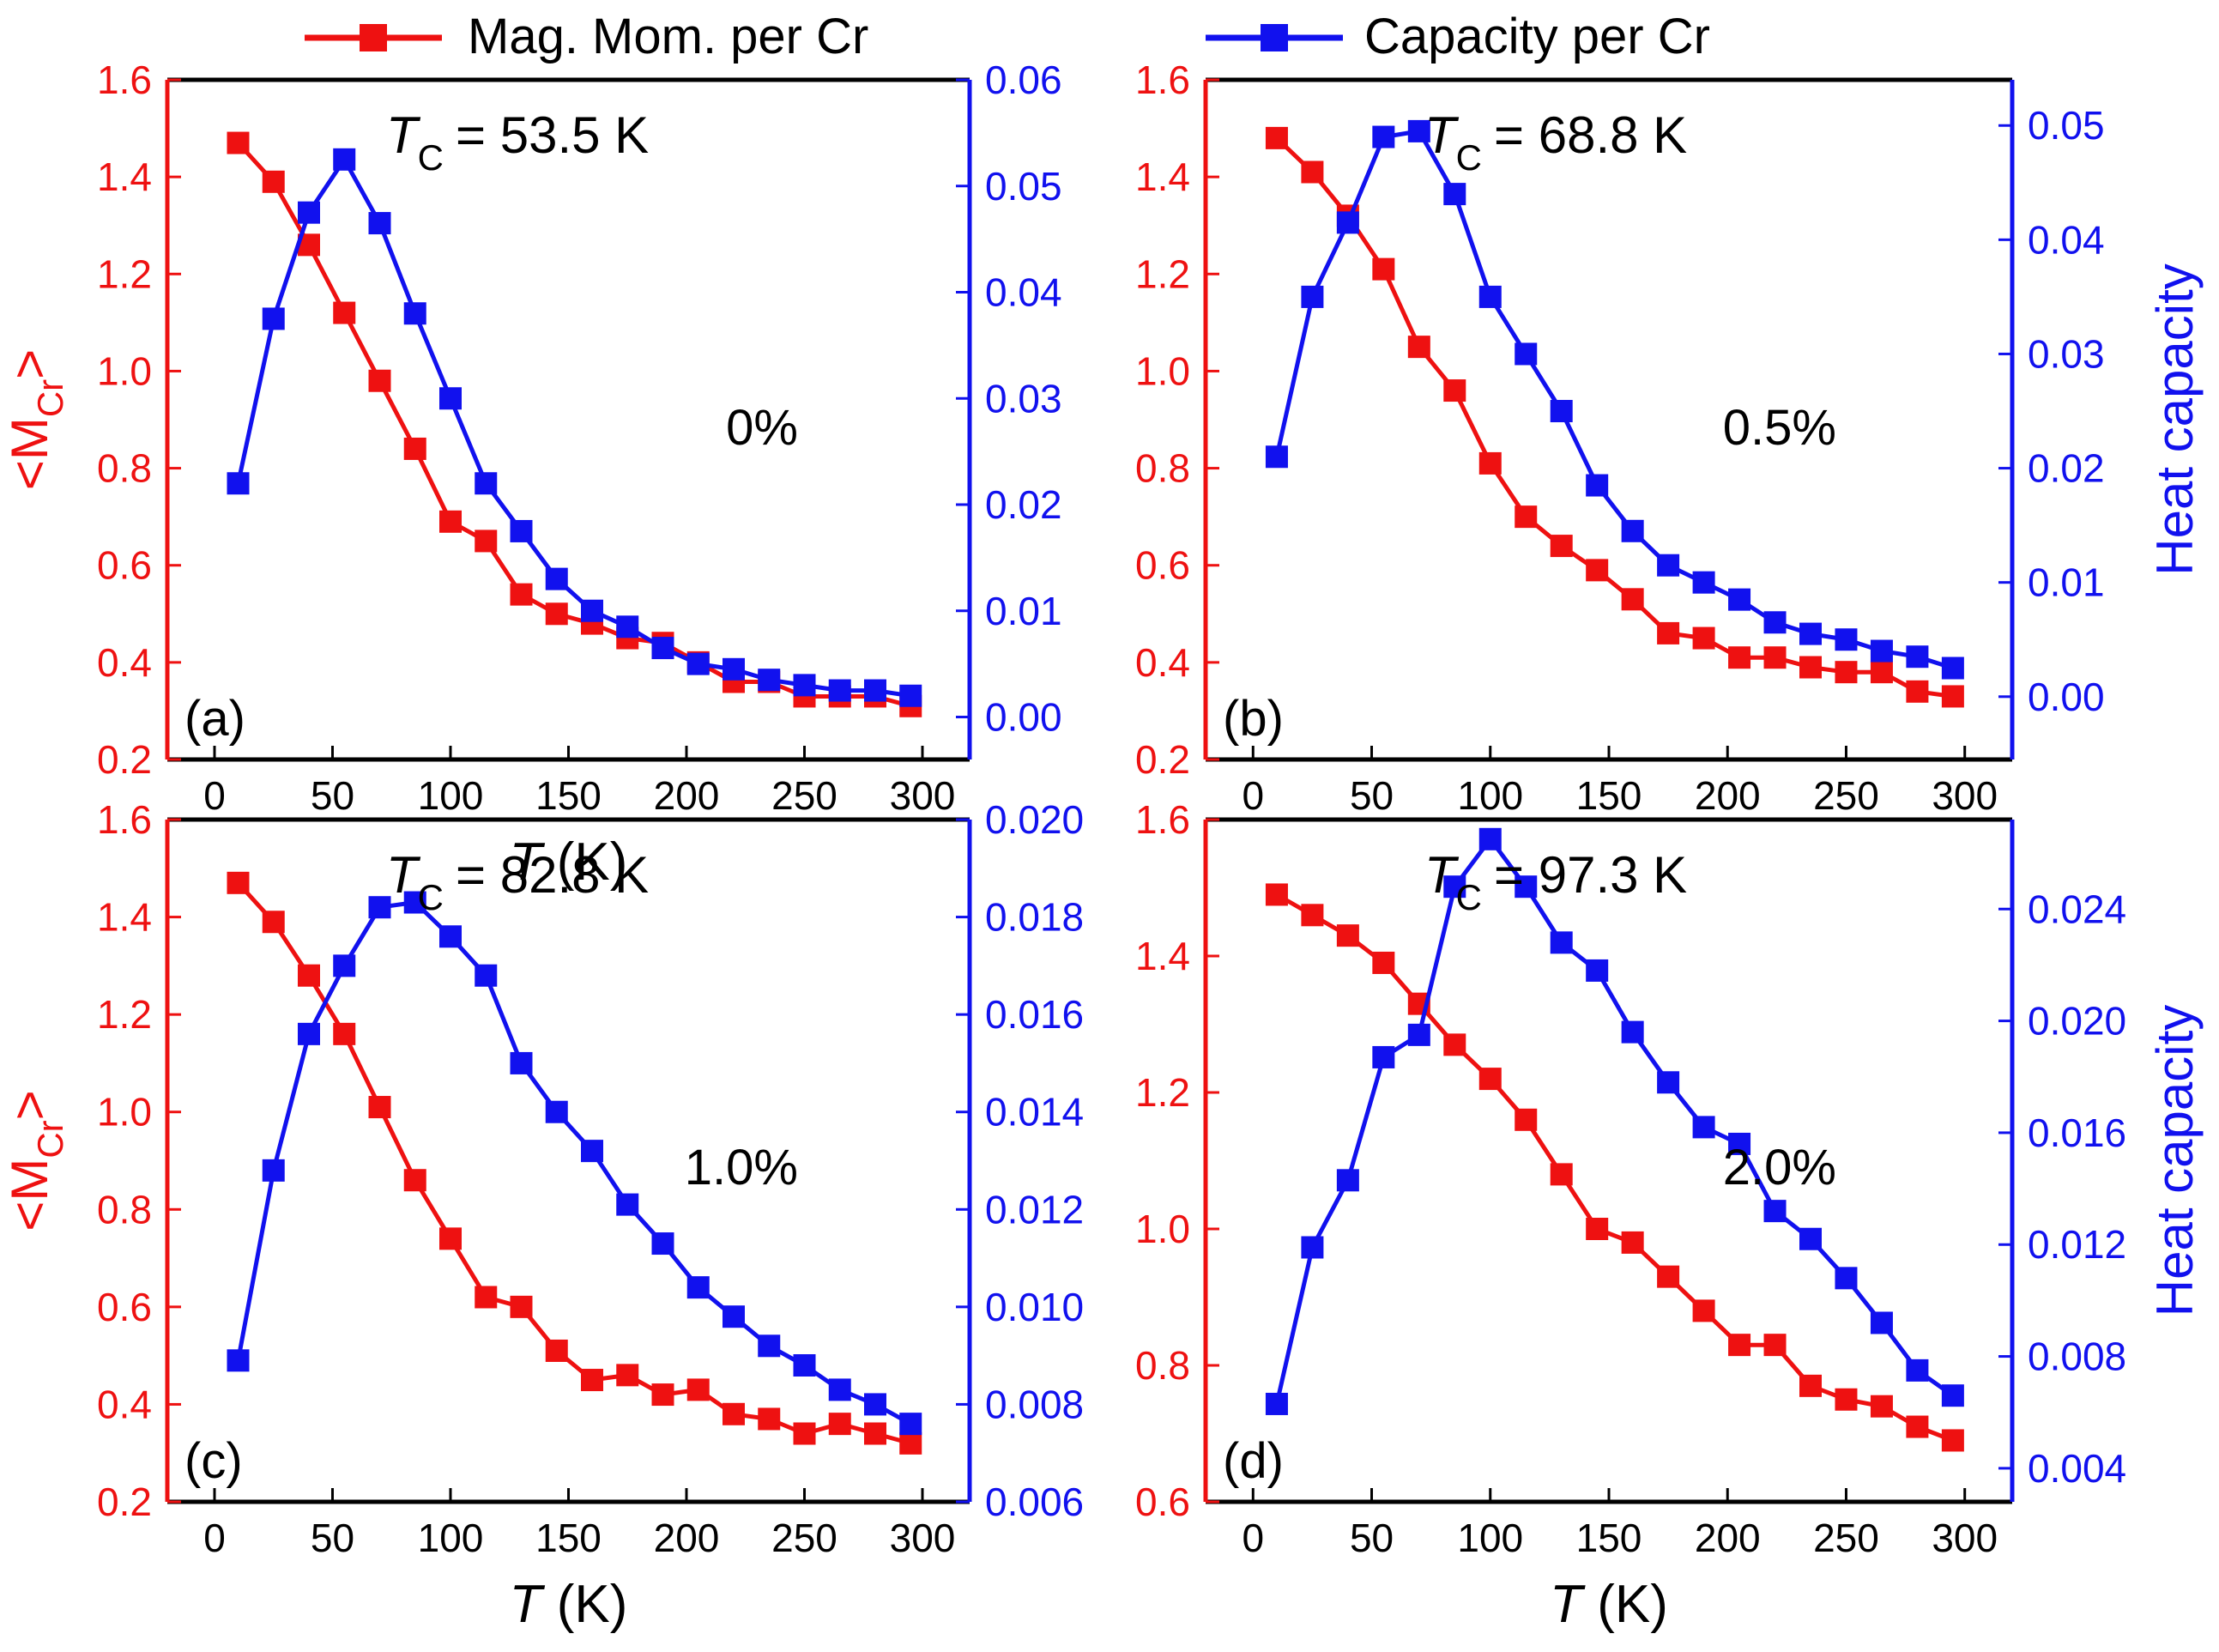 Image resolution: width=2219 pixels, height=1652 pixels. What do you see at coordinates (124, 468) in the screenshot?
I see `left-tick-label: 0.8` at bounding box center [124, 468].